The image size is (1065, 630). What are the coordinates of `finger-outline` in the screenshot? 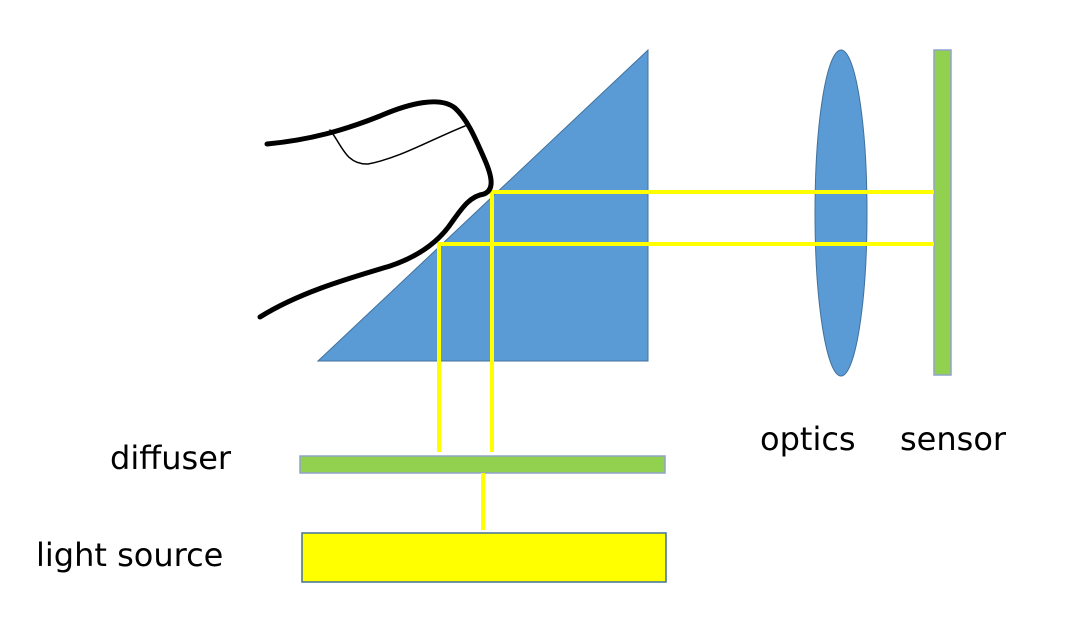 It's located at (375, 209).